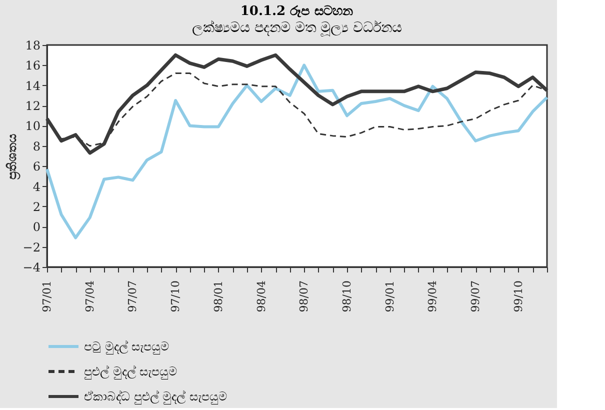  I want to click on x-tick-label: 97/04, so click(89, 296).